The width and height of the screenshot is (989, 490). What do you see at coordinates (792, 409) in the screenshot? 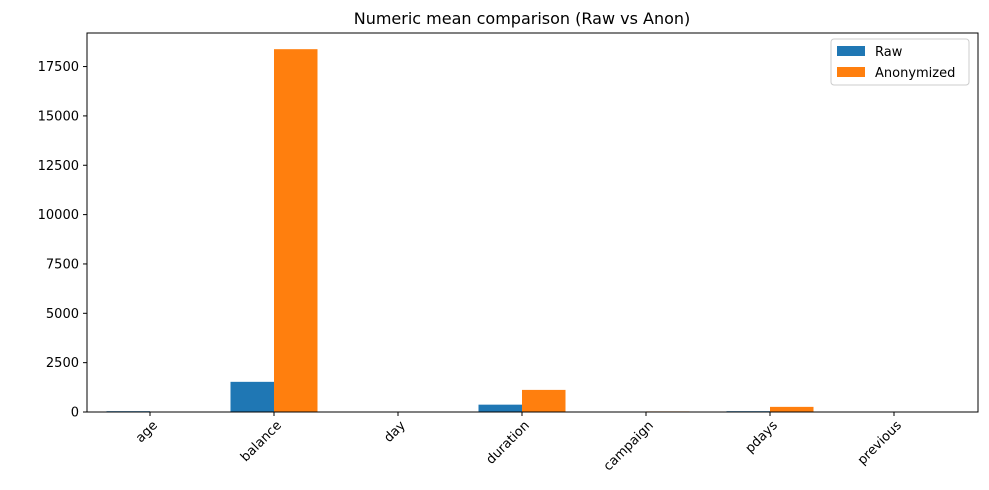
I see `bar-anonymized-pdays` at bounding box center [792, 409].